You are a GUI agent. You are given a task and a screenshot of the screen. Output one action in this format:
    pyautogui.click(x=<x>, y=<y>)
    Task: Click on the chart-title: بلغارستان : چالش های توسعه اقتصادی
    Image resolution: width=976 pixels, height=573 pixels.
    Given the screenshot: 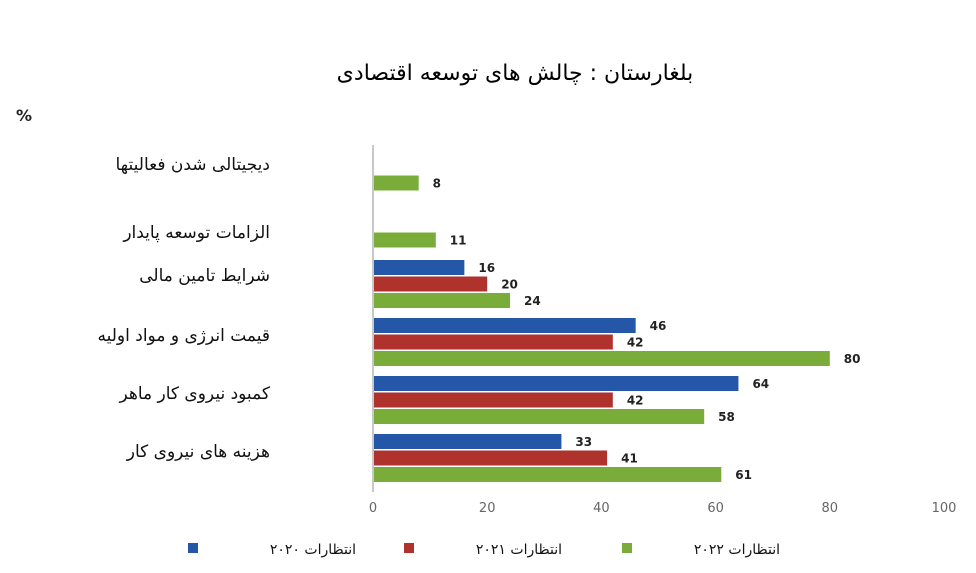 What is the action you would take?
    pyautogui.click(x=515, y=73)
    